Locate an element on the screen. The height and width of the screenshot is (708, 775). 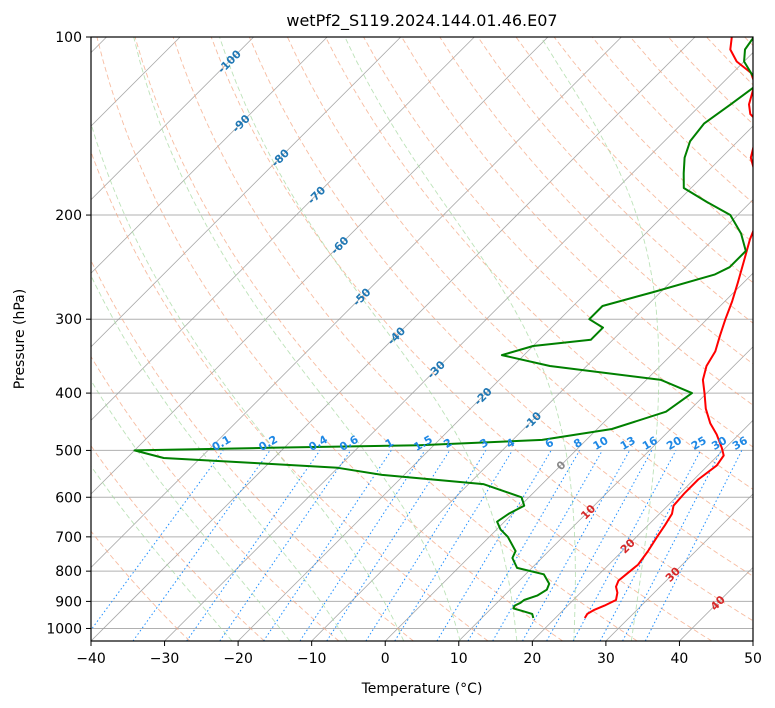
y-tick-label: 600 is located at coordinates (68, 498).